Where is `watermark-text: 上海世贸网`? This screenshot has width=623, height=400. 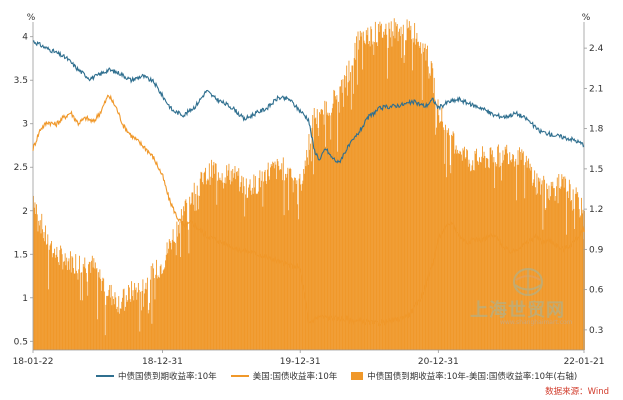 watermark-text: 上海世贸网 is located at coordinates (517, 310).